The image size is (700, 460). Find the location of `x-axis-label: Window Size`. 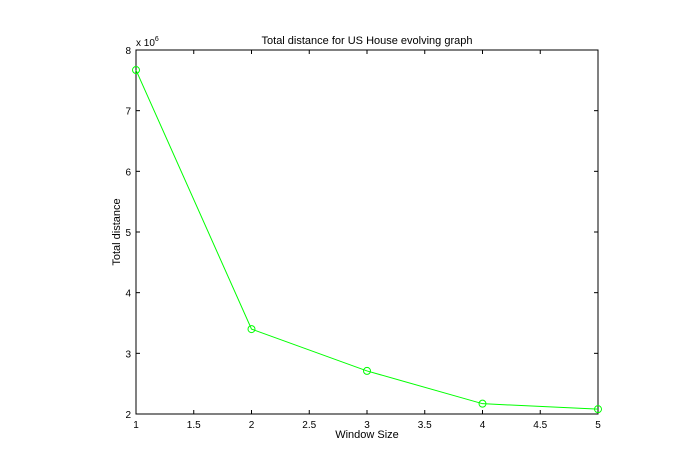

x-axis-label: Window Size is located at coordinates (367, 435).